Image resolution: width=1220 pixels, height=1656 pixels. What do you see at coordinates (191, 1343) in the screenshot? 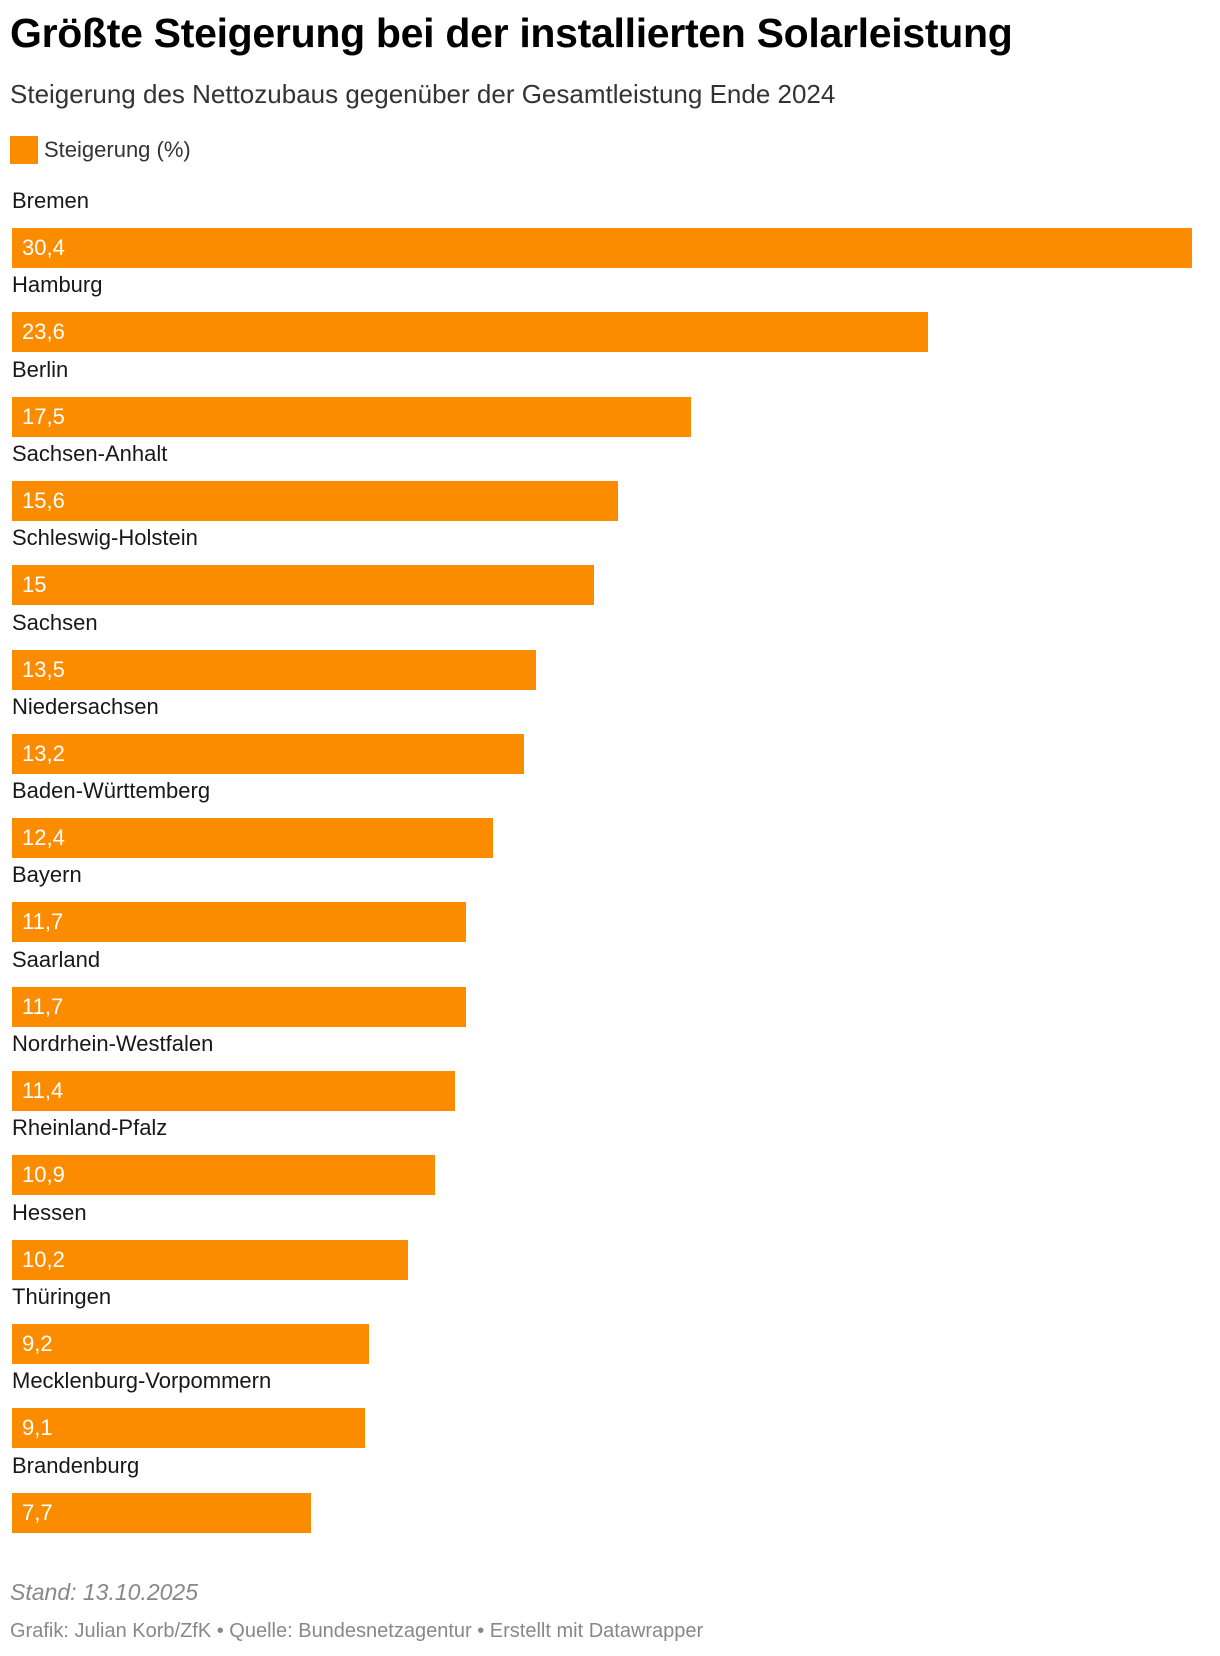
I see `bar: 9,2` at bounding box center [191, 1343].